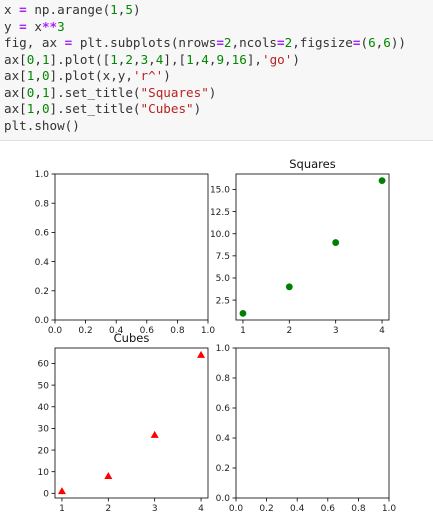 The height and width of the screenshot is (515, 433). I want to click on subplot-title: Cubes, so click(132, 338).